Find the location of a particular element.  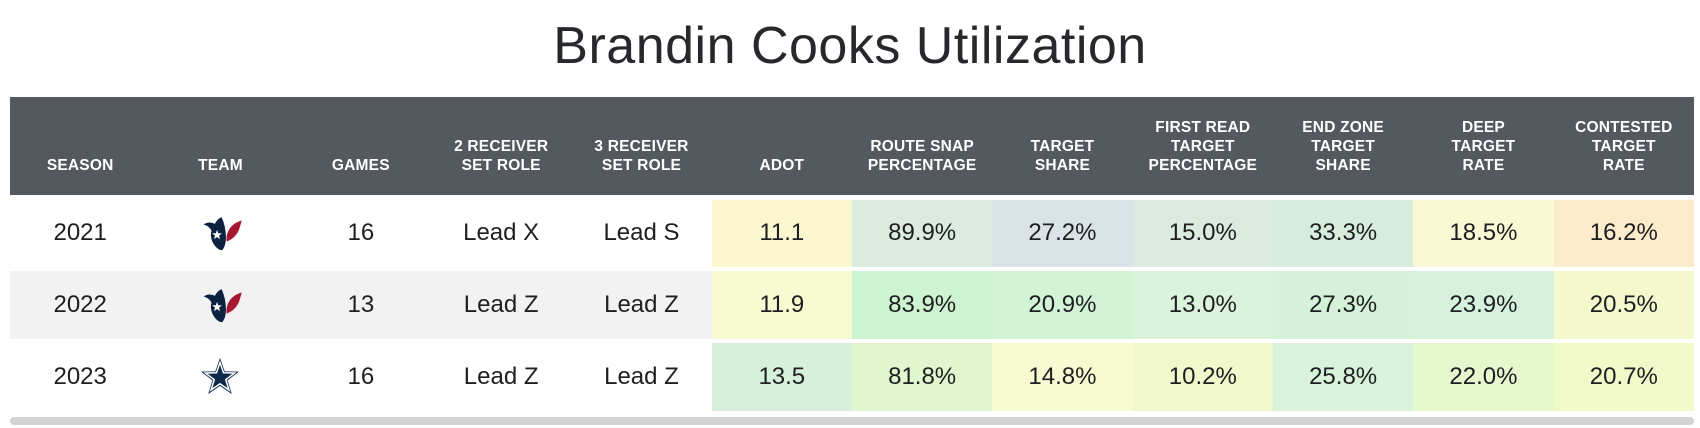

target-share-cell: 14.8% is located at coordinates (1062, 378).